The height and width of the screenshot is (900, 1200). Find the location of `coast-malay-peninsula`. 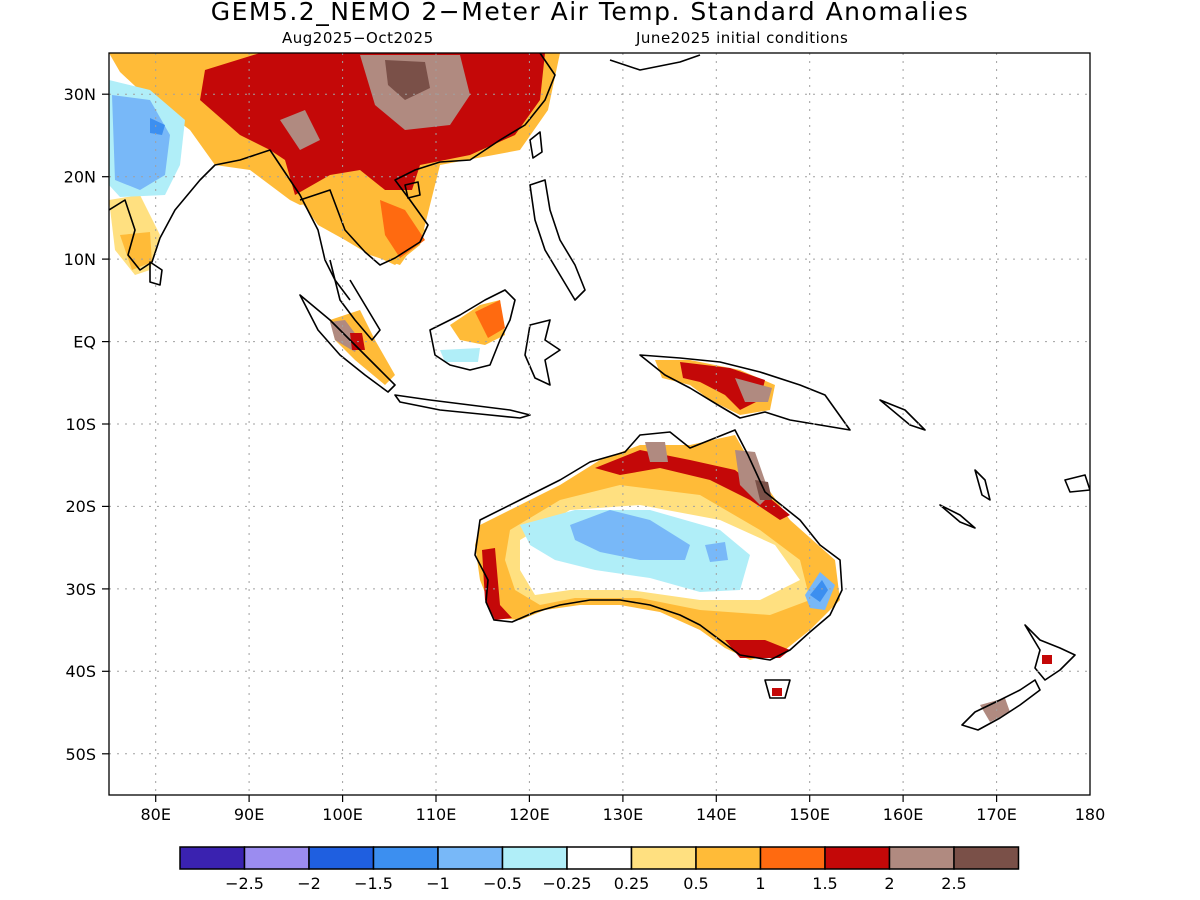

coast-malay-peninsula is located at coordinates (355, 300).